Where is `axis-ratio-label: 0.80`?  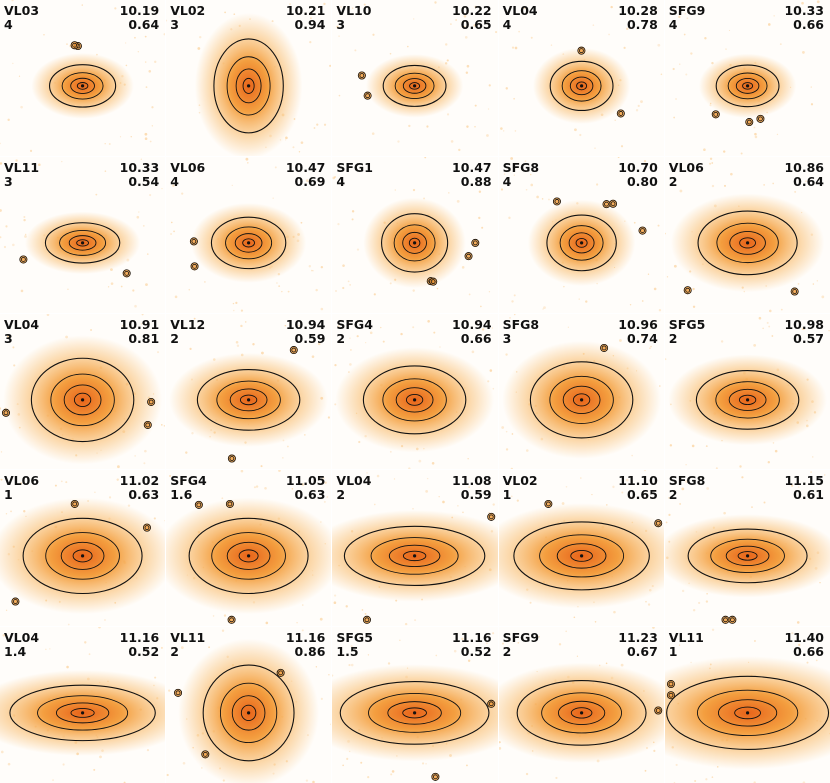 axis-ratio-label: 0.80 is located at coordinates (642, 181).